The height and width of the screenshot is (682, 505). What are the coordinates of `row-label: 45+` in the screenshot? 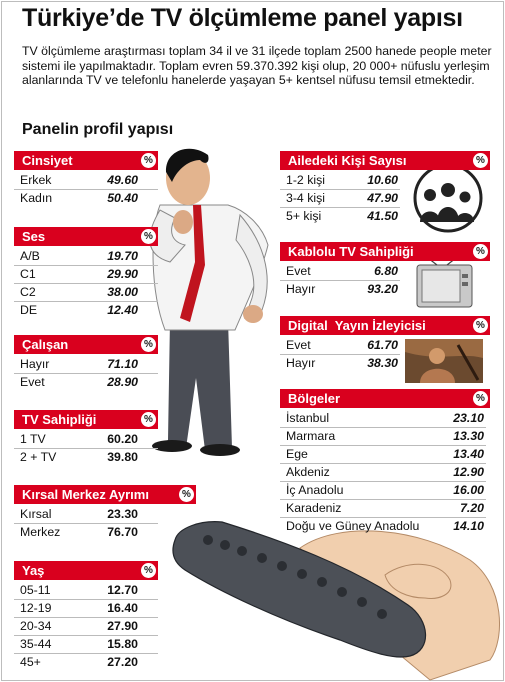 It's located at (30, 662).